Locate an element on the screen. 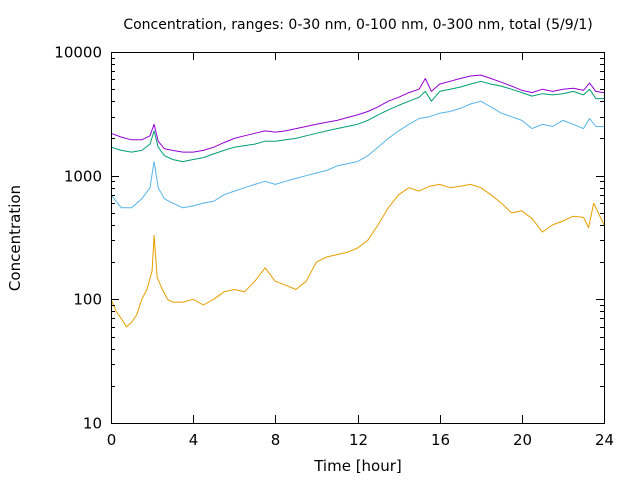  y-tick-label: 10000 is located at coordinates (78, 53).